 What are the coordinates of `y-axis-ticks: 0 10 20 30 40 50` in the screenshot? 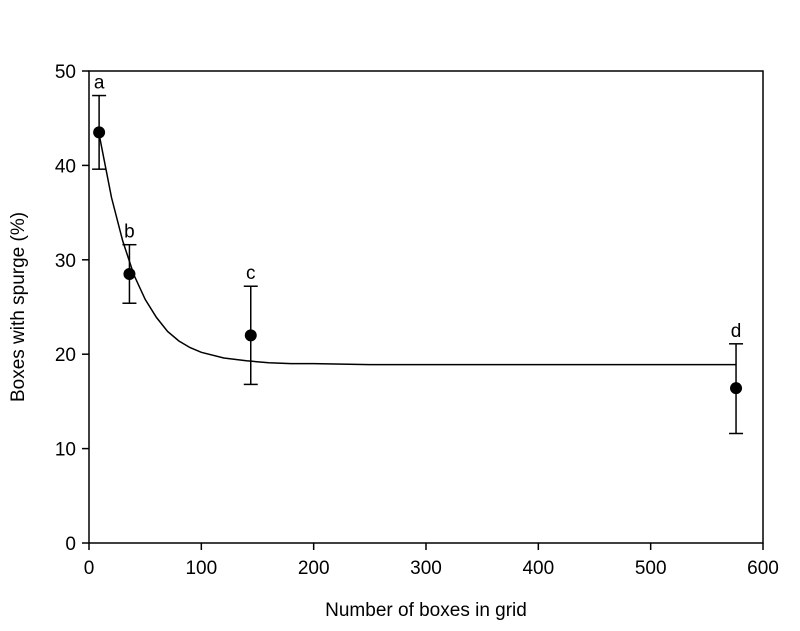 It's located at (72, 308).